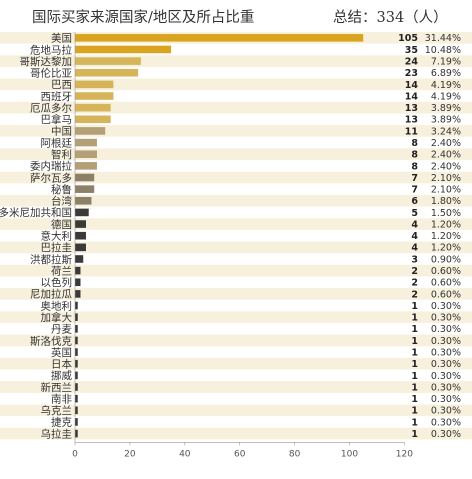  I want to click on value-label: 11, so click(411, 131).